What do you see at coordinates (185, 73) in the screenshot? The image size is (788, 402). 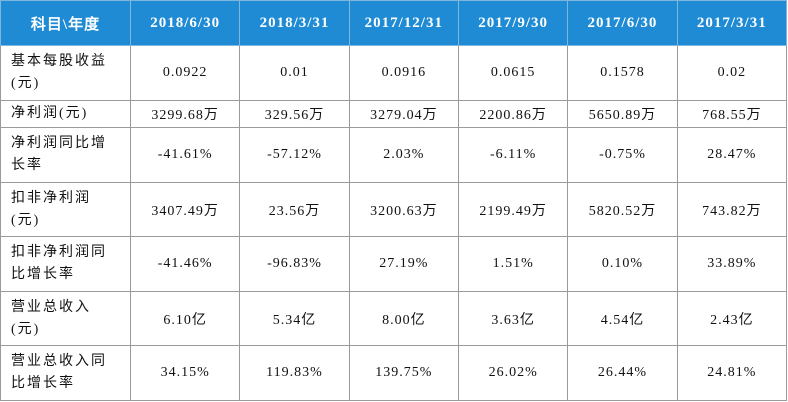 I see `table-cell: 0.0922` at bounding box center [185, 73].